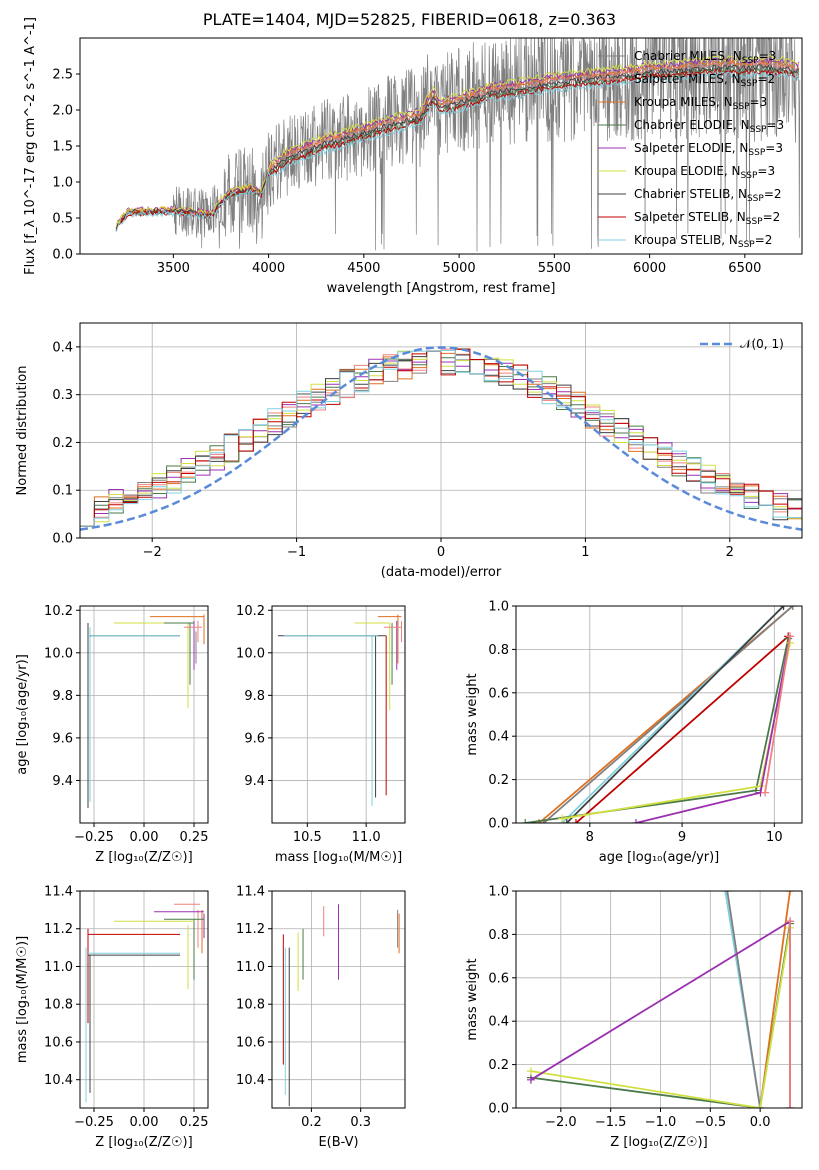 This screenshot has width=819, height=1170. Describe the element at coordinates (459, 268) in the screenshot. I see `x-tick-label: 5000` at that location.